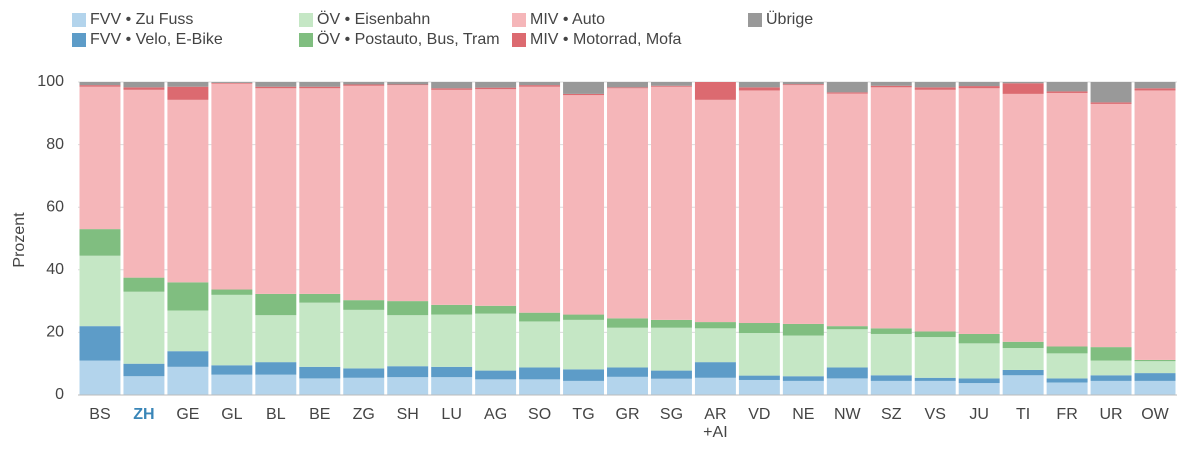 The height and width of the screenshot is (452, 1183). What do you see at coordinates (55, 144) in the screenshot?
I see `y-tick-label: 80` at bounding box center [55, 144].